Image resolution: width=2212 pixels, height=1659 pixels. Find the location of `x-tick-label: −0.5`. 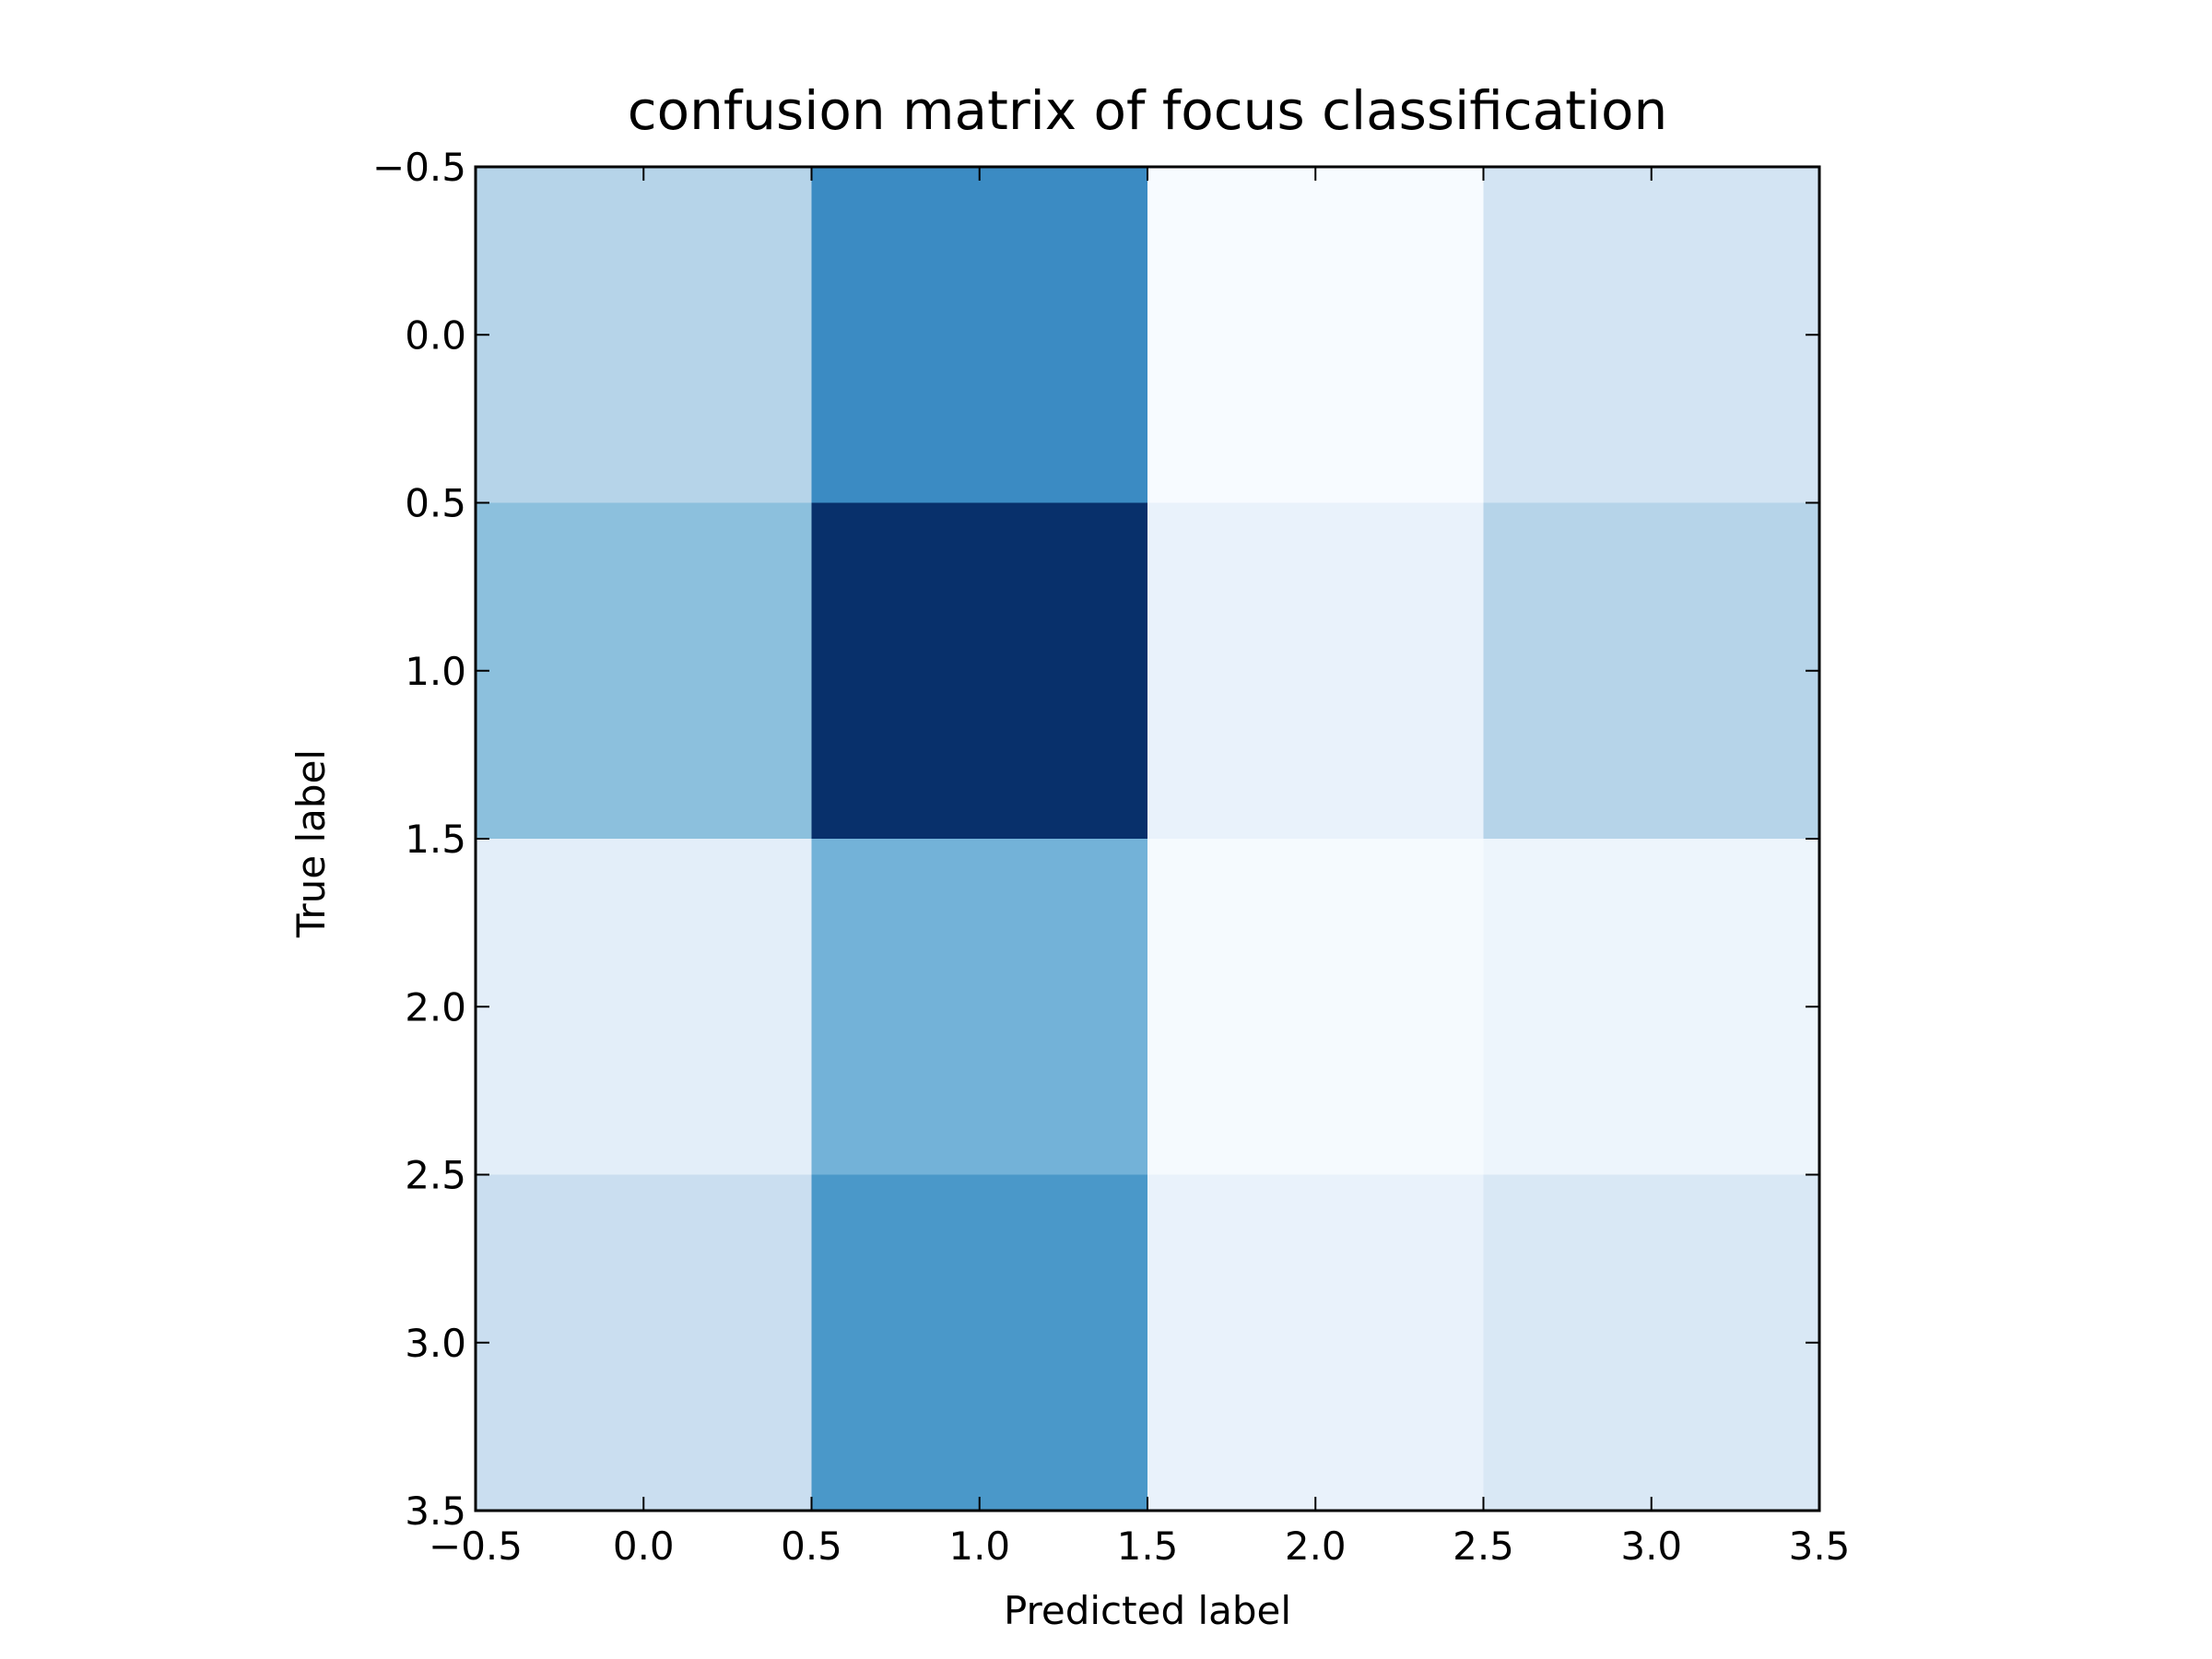

x-tick-label: −0.5 is located at coordinates (476, 1546).